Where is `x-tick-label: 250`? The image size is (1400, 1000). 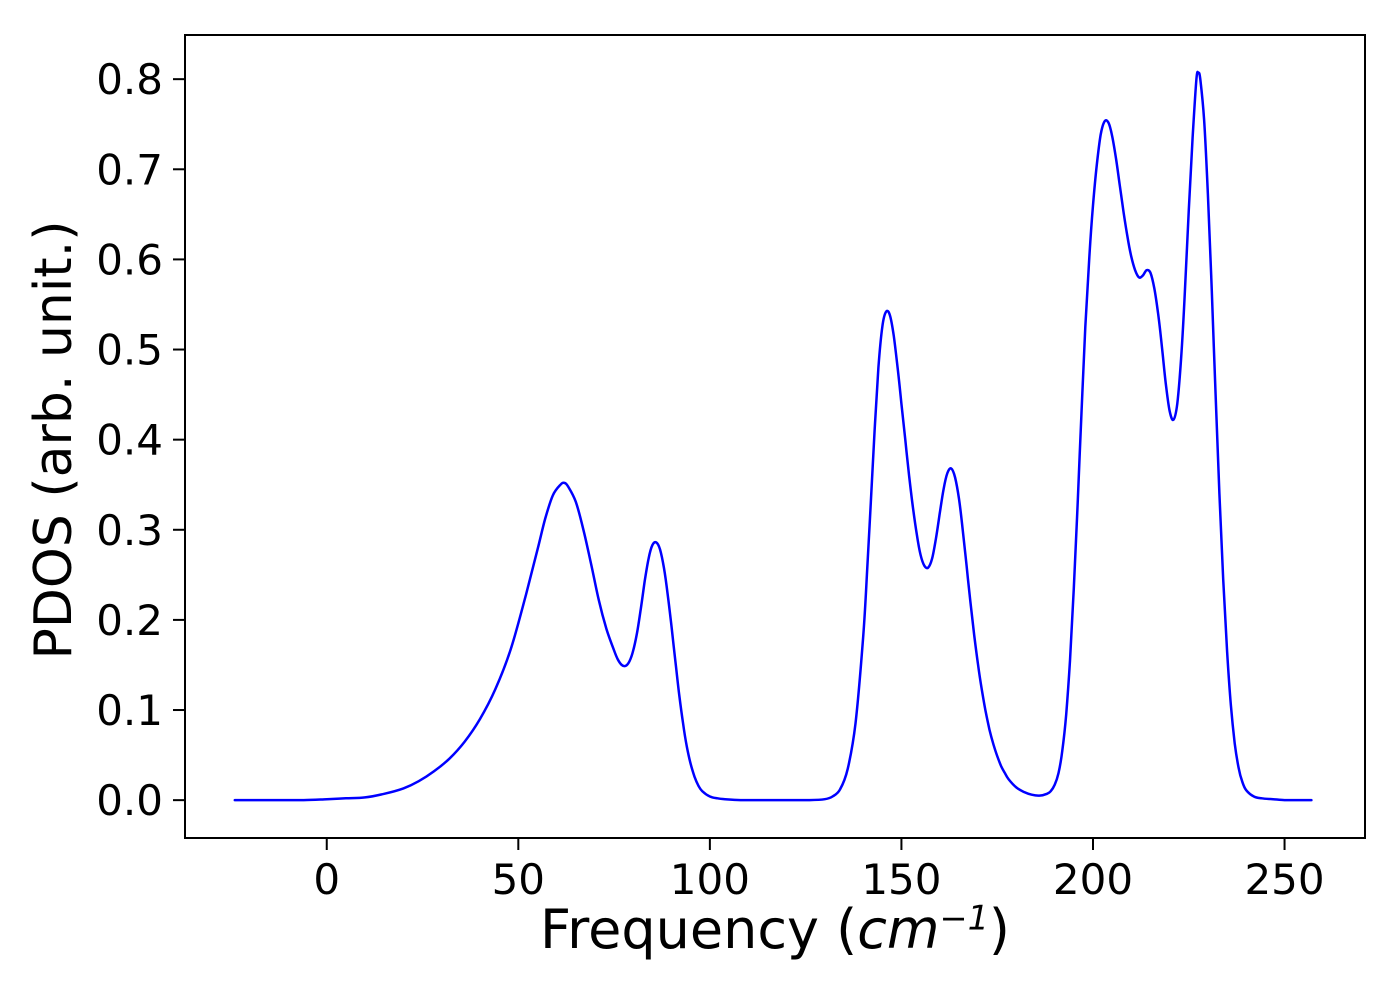 x-tick-label: 250 is located at coordinates (1284, 879).